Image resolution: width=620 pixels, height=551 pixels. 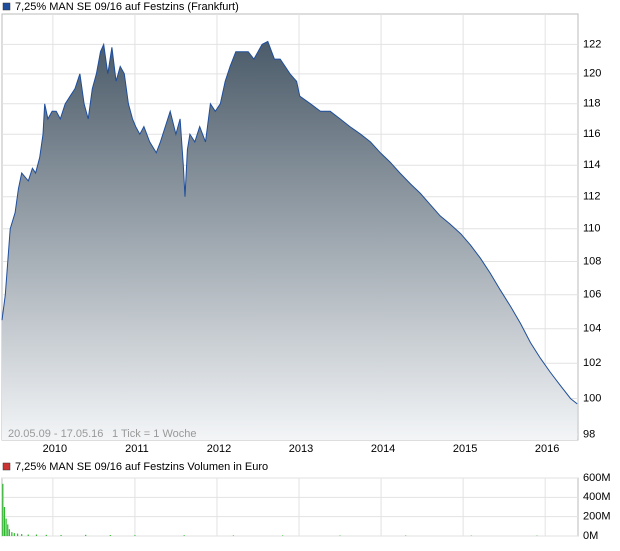 I want to click on y-tick-label: 106, so click(x=592, y=295).